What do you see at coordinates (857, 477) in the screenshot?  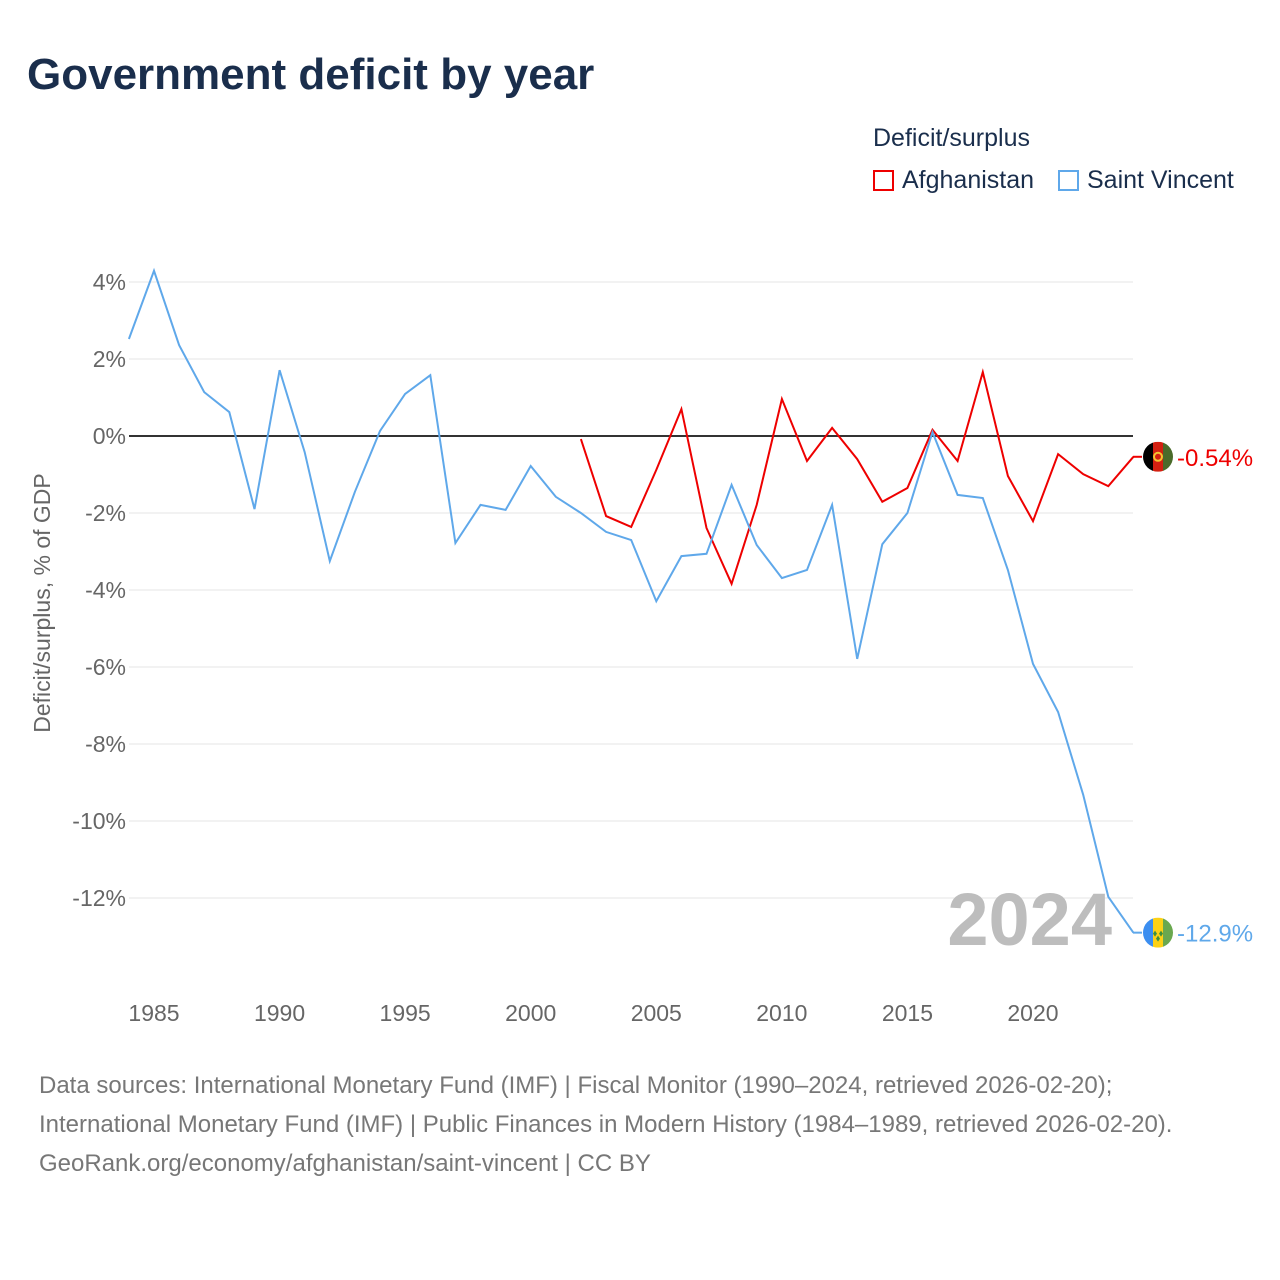 I see `series-line-afghanistan` at bounding box center [857, 477].